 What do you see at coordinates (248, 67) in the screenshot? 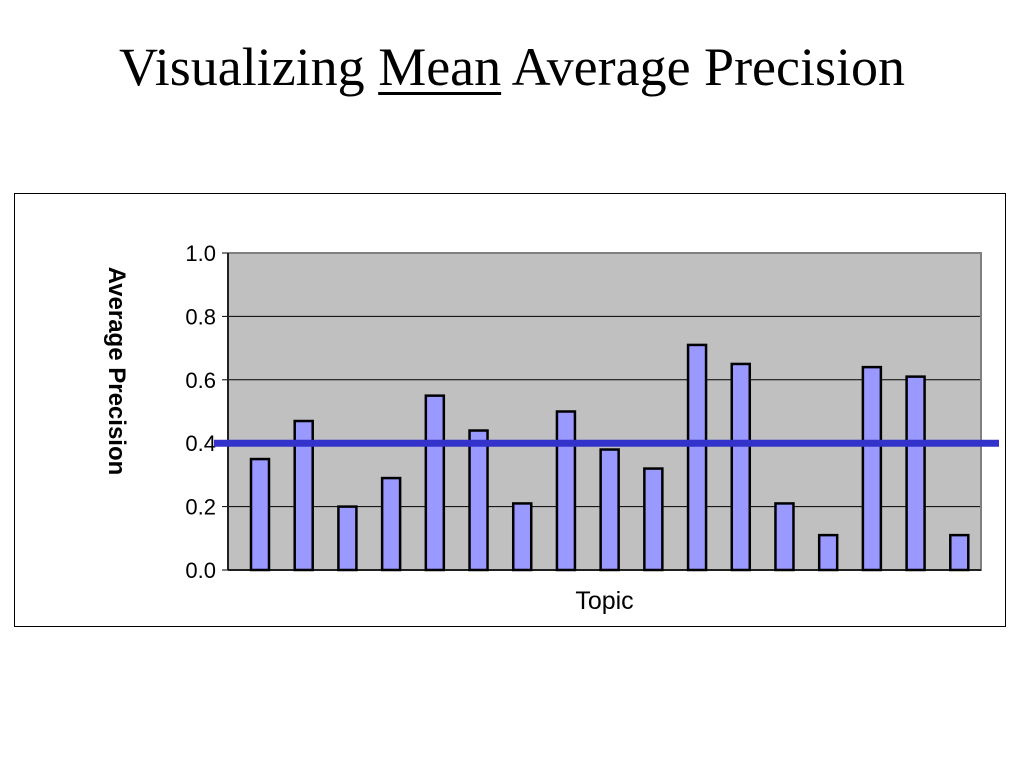
I see `title-prefix: Visualizing` at bounding box center [248, 67].